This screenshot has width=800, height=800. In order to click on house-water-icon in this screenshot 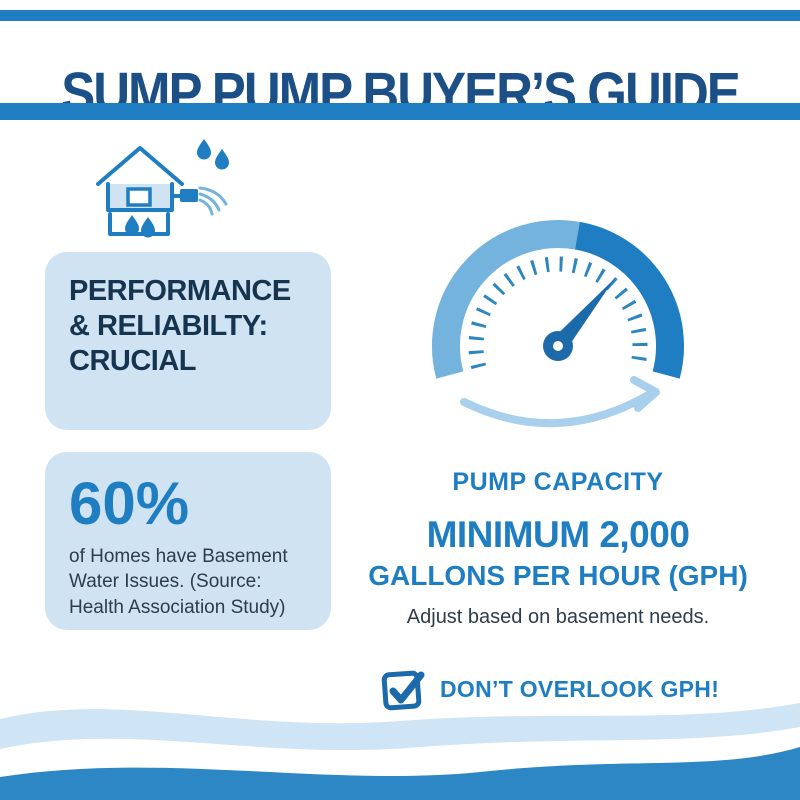, I will do `click(162, 188)`.